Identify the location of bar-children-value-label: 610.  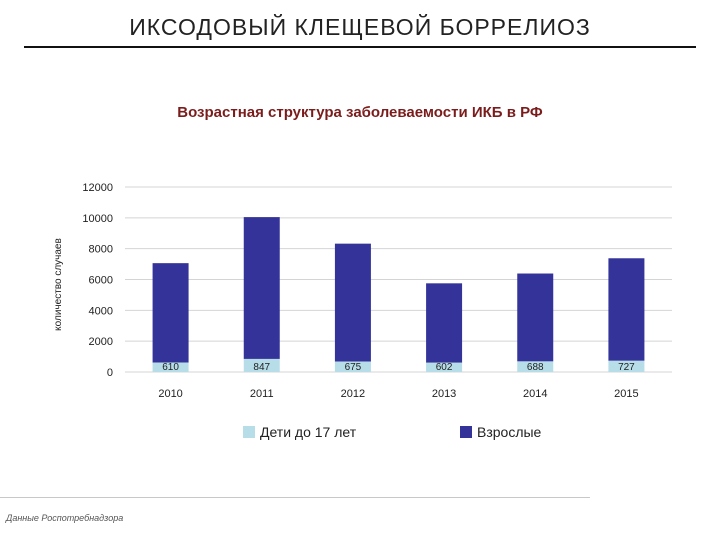
(170, 367).